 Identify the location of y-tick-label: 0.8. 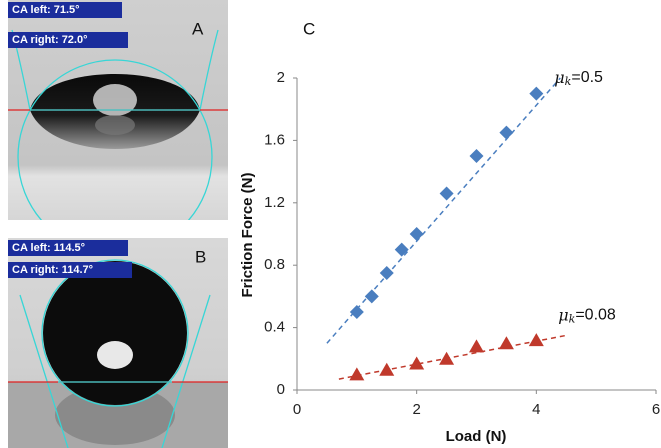
(274, 264).